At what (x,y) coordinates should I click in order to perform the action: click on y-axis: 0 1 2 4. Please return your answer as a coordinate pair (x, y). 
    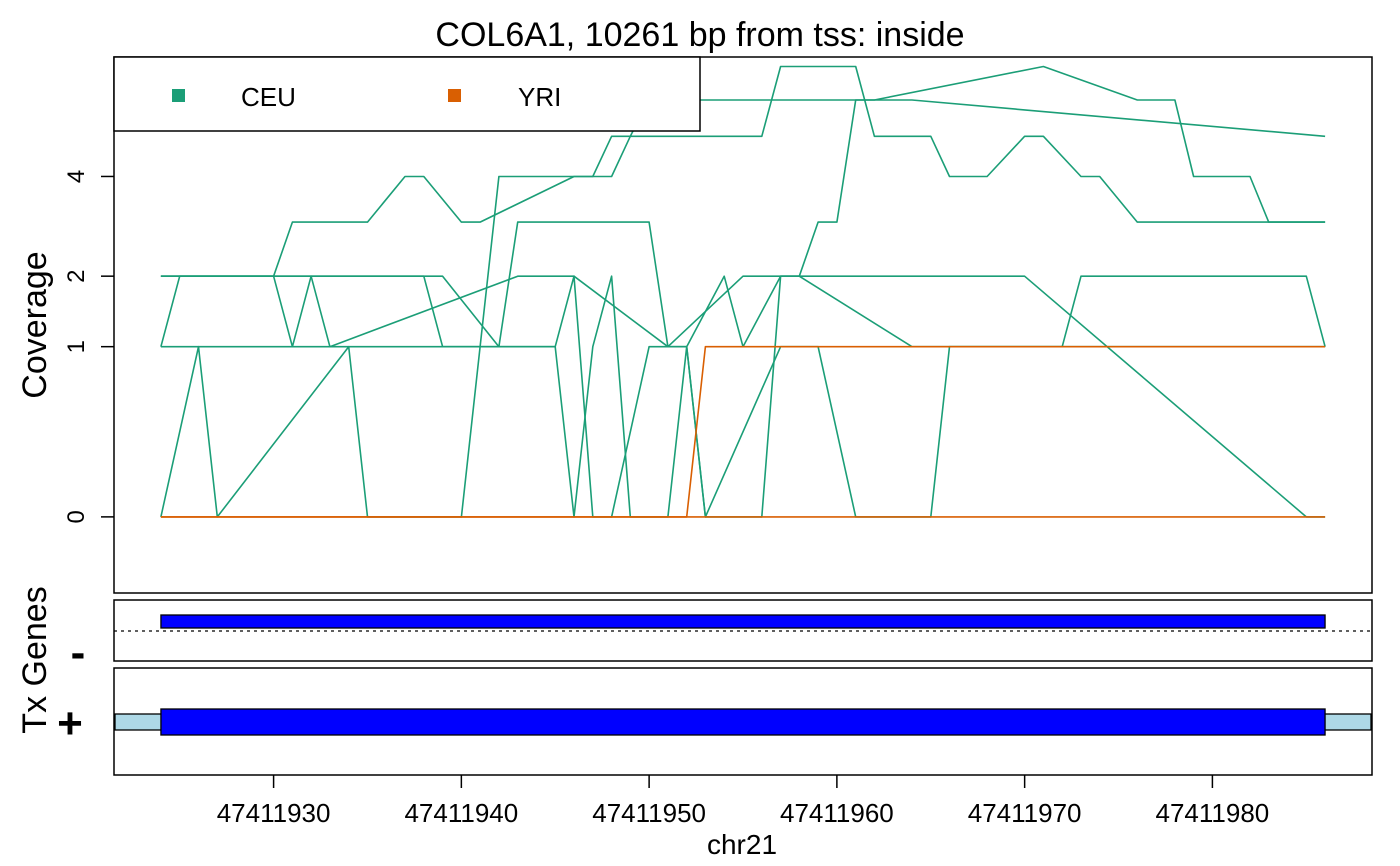
    Looking at the image, I should click on (88, 347).